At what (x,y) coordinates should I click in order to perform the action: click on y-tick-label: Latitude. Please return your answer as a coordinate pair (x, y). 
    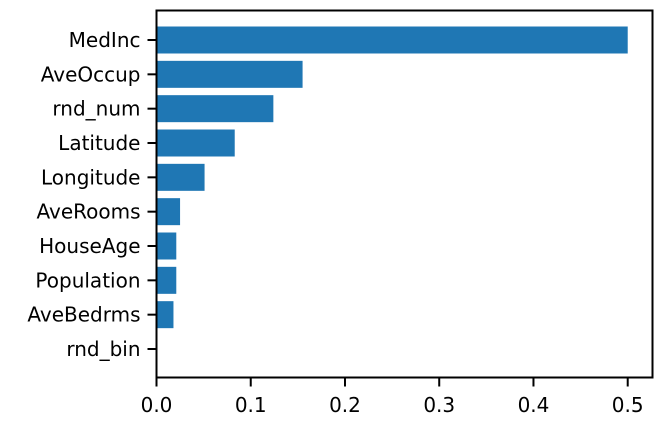
    Looking at the image, I should click on (99, 143).